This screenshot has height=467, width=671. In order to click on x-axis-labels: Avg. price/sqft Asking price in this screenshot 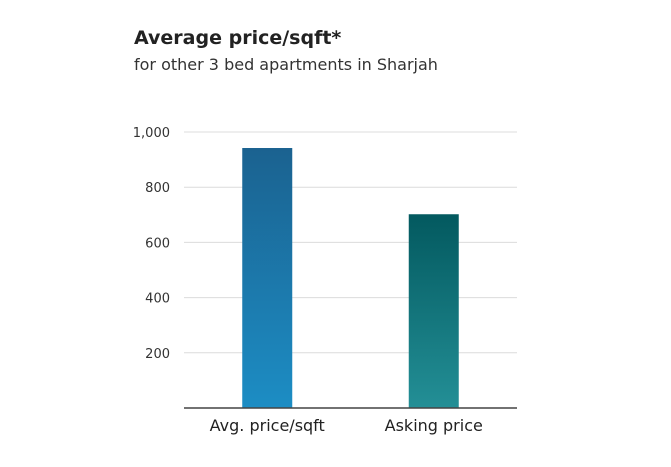, I will do `click(346, 425)`.